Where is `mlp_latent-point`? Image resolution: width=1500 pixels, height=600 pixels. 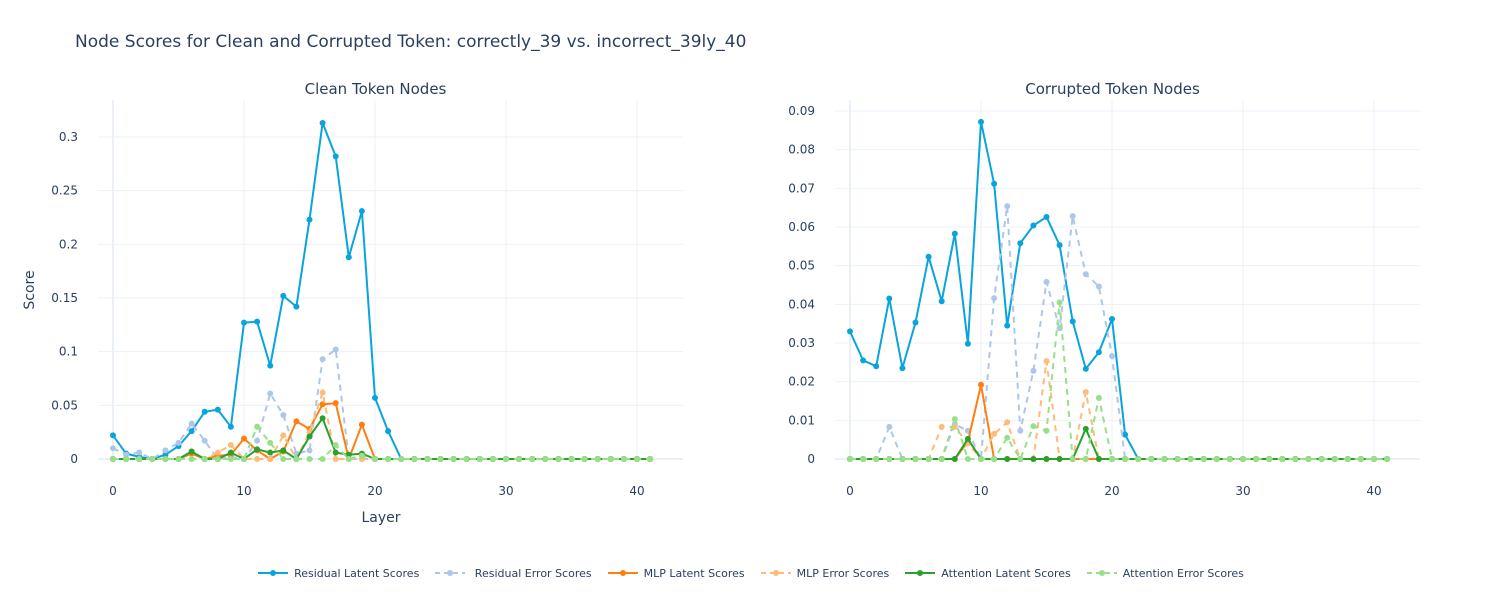
mlp_latent-point is located at coordinates (981, 384).